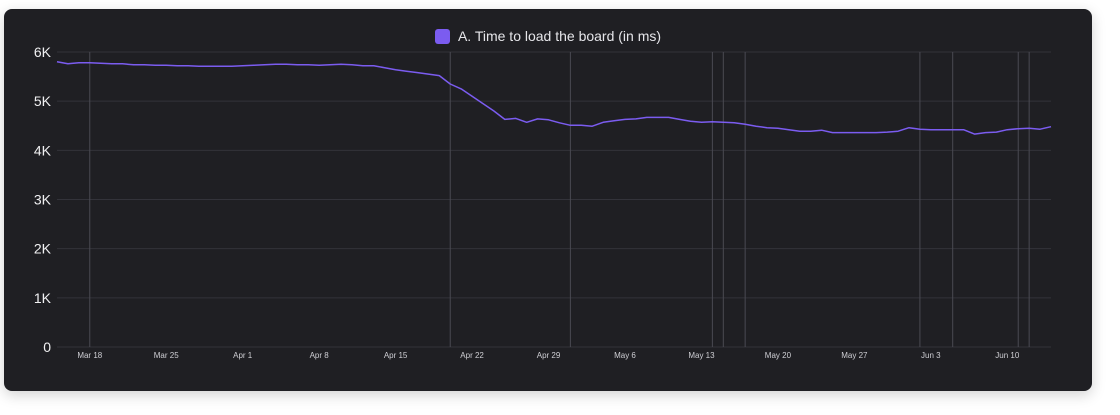  I want to click on y-tick-label: 4K, so click(43, 150).